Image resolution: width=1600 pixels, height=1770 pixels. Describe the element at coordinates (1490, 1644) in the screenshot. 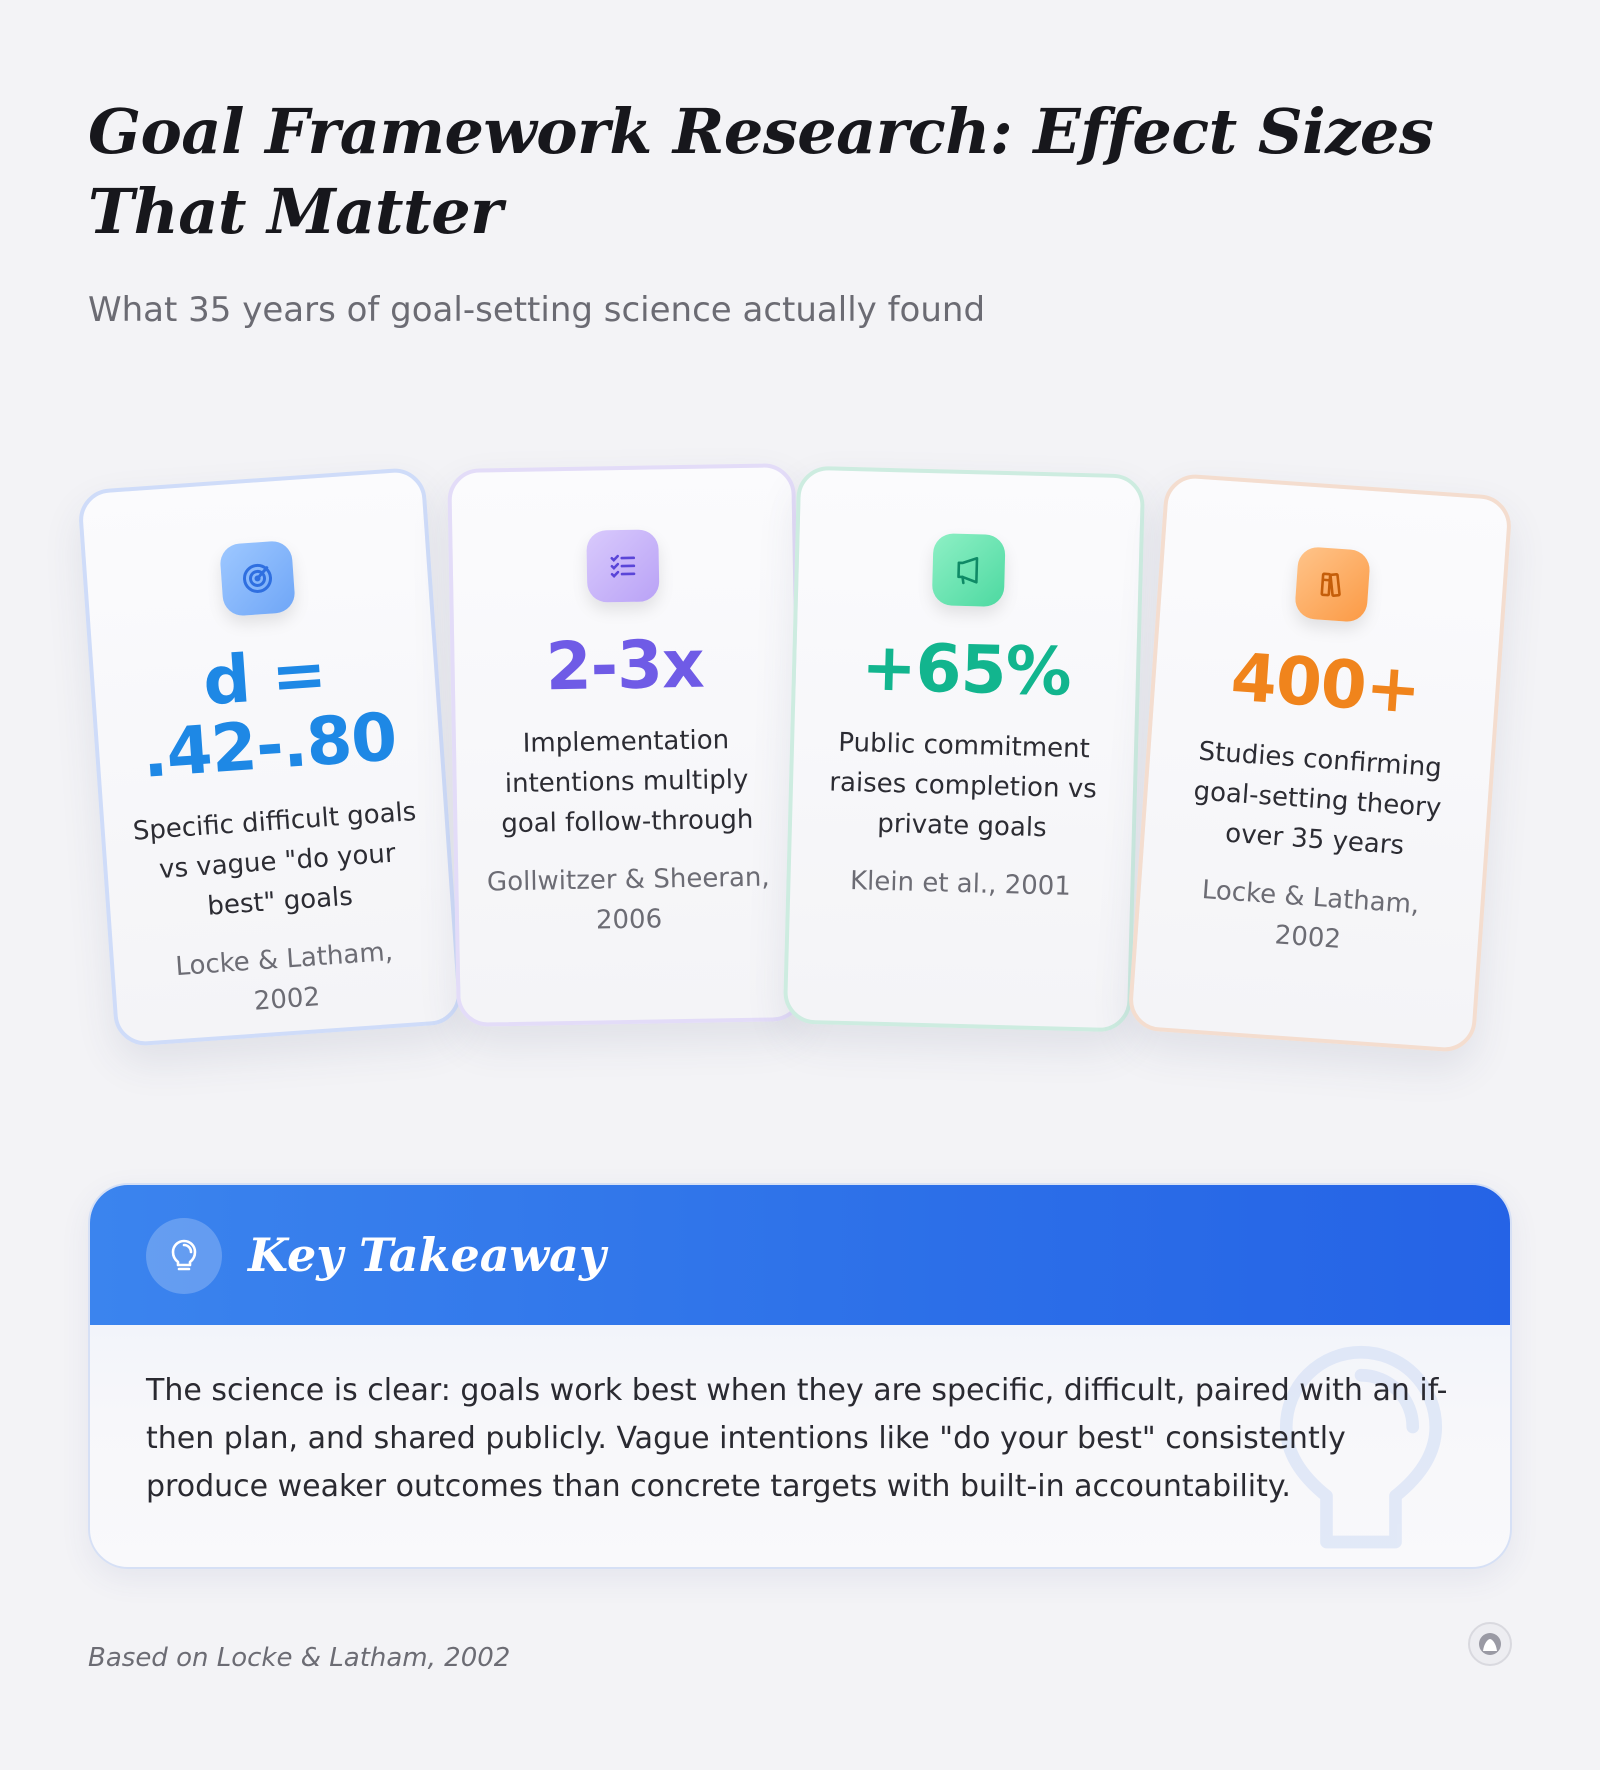

I see `brand-logo-icon` at that location.